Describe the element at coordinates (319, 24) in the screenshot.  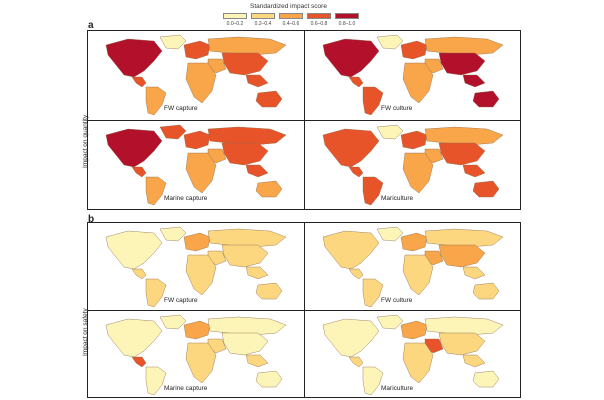
I see `legend-label: 0.6–0.8` at that location.